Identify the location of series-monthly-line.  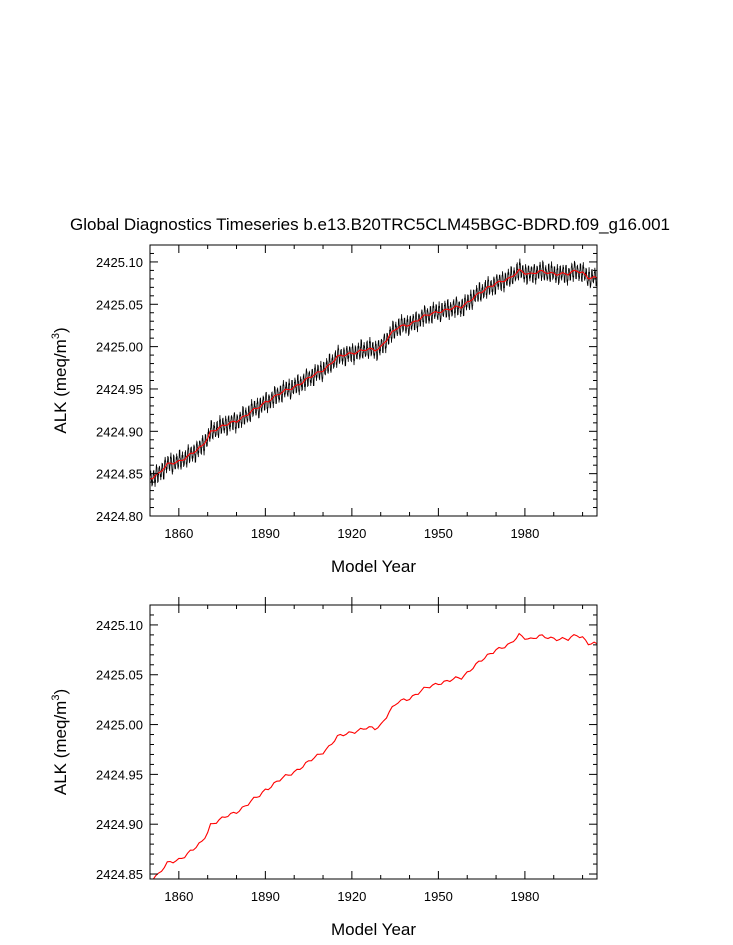
(373, 372).